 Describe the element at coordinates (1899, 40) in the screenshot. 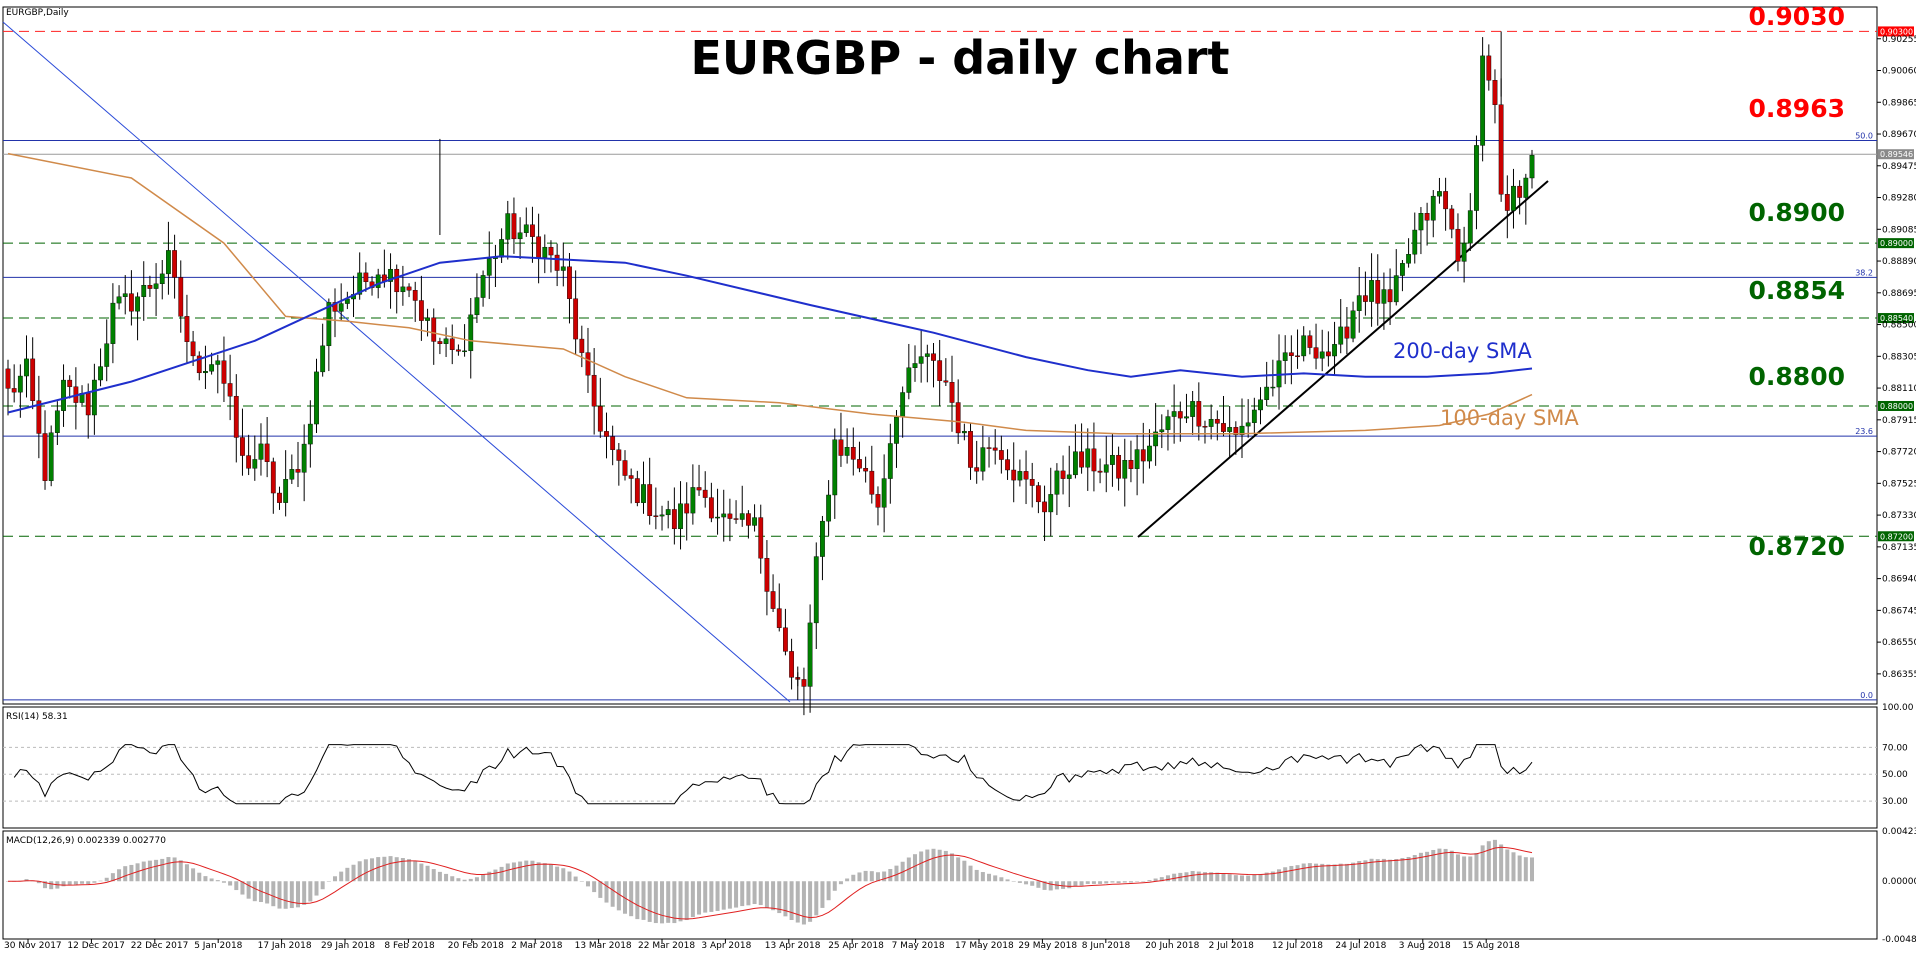

I see `price-tick-label: 0.90255` at that location.